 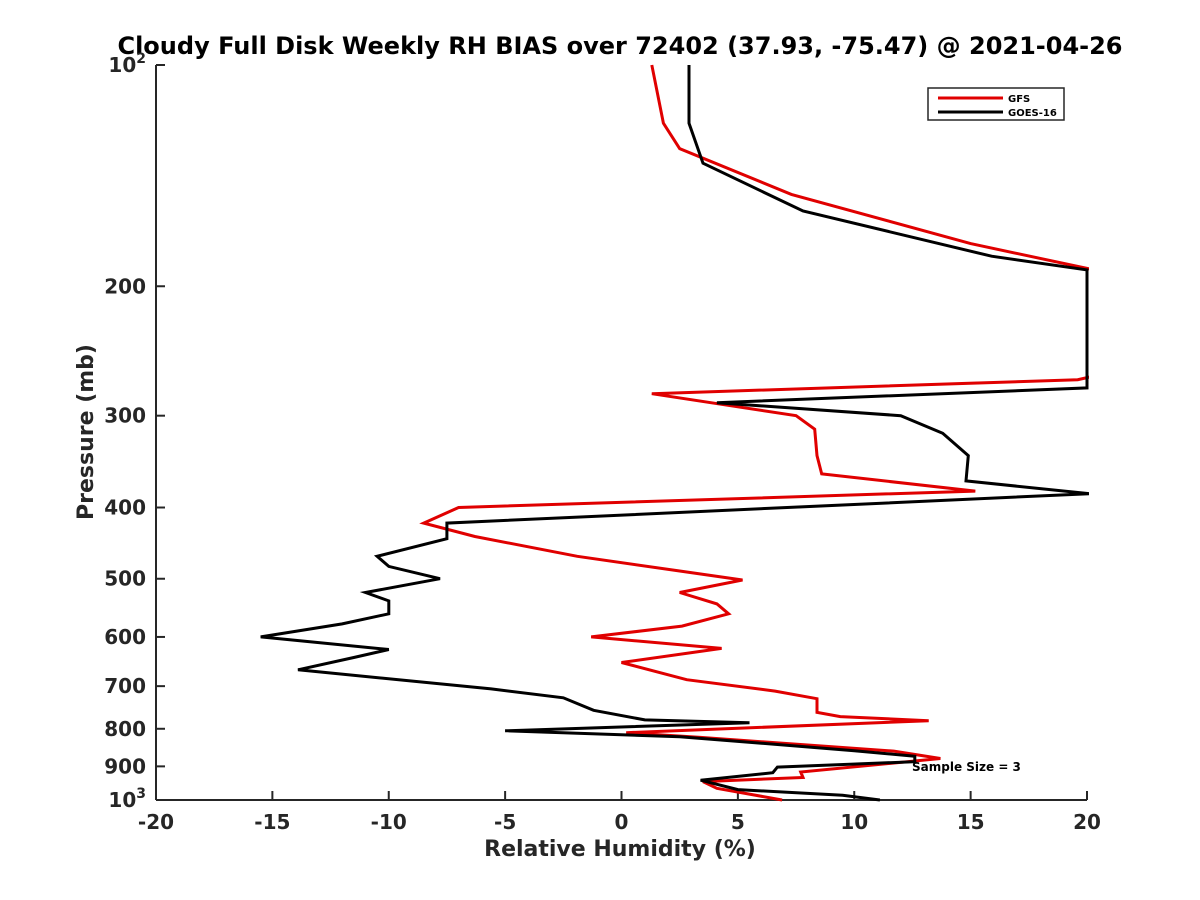 What do you see at coordinates (1087, 822) in the screenshot?
I see `x-tick-label: 20` at bounding box center [1087, 822].